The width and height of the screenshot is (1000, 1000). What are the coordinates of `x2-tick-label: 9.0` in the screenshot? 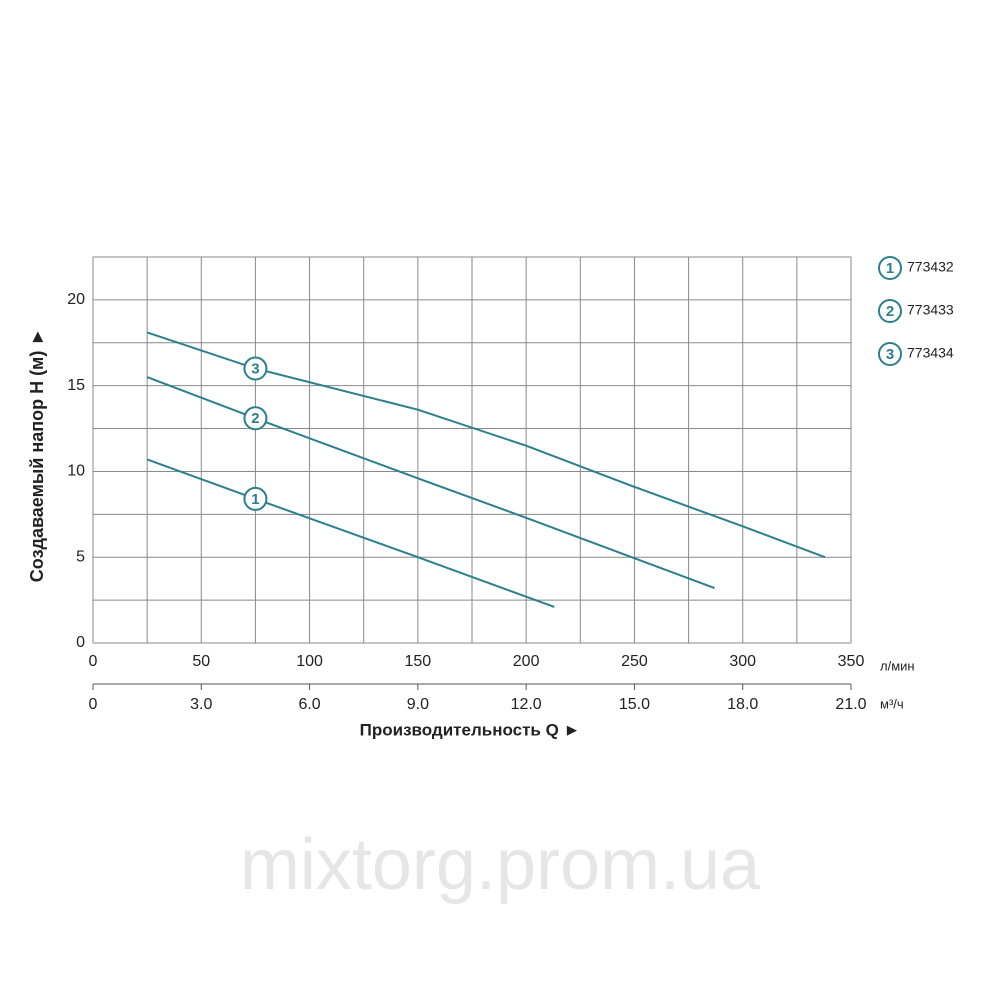 It's located at (418, 704).